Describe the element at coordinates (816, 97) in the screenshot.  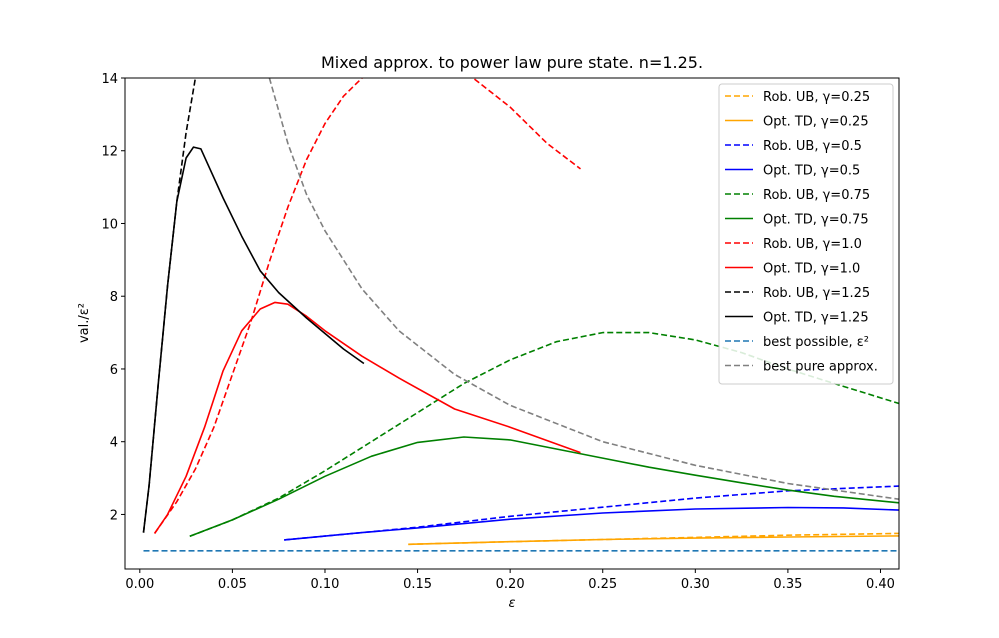
I see `legend-label-0: Rob. UB, γ=0.25` at that location.